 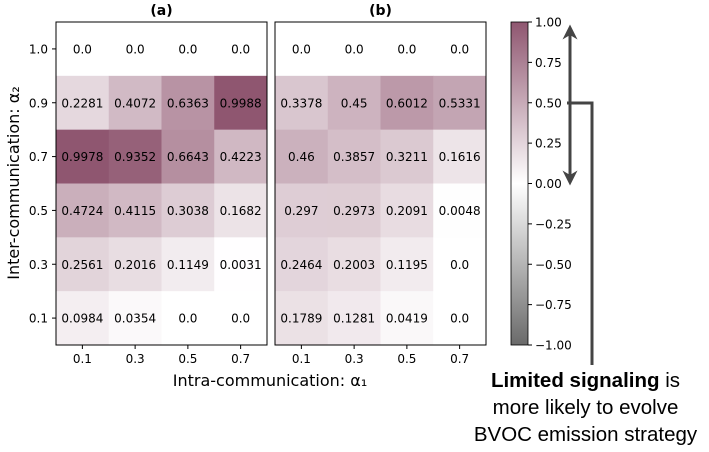 I want to click on cell-value-label: 0.0031, so click(x=241, y=265).